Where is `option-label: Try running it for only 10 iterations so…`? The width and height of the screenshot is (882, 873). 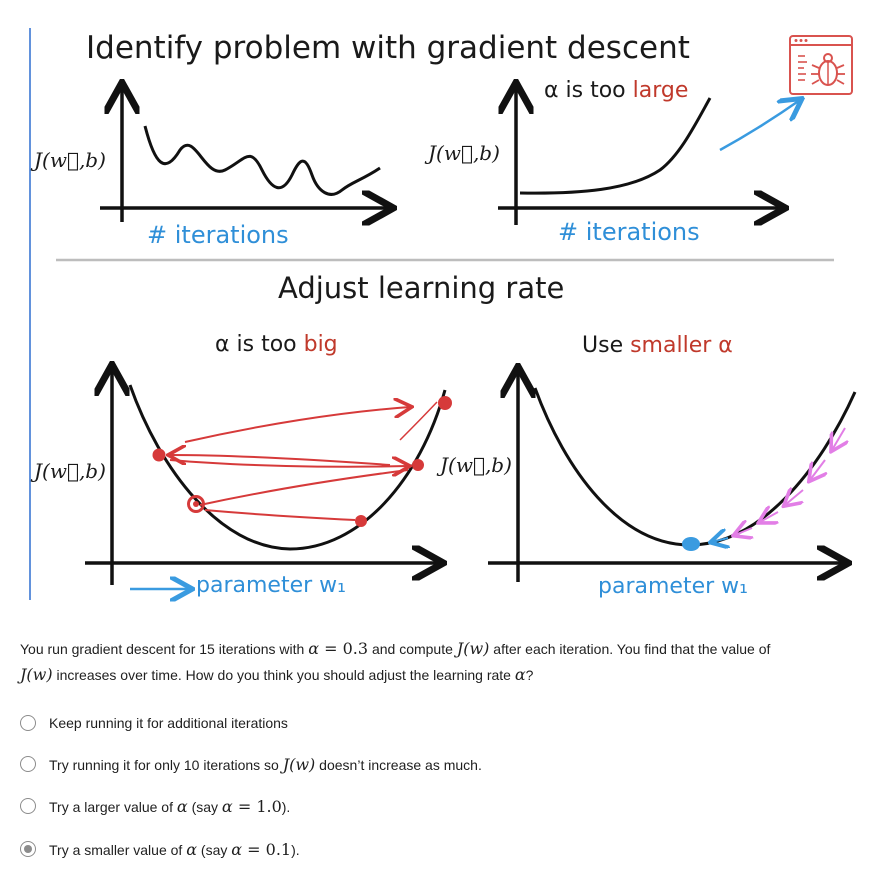
option-label: Try running it for only 10 iterations so… is located at coordinates (265, 764).